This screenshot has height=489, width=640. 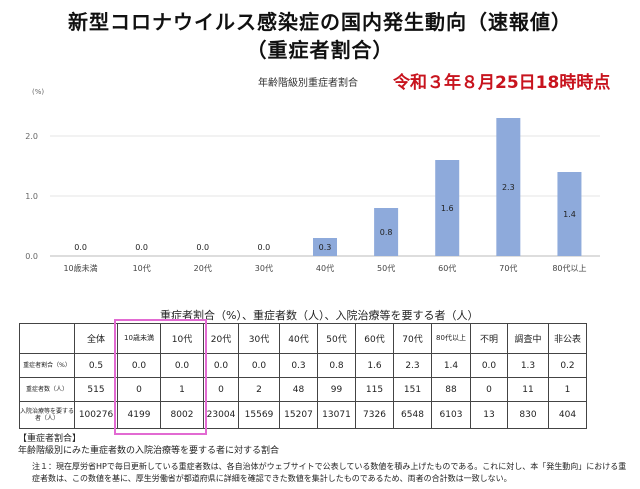 I want to click on data-label: 0.8, so click(x=386, y=232).